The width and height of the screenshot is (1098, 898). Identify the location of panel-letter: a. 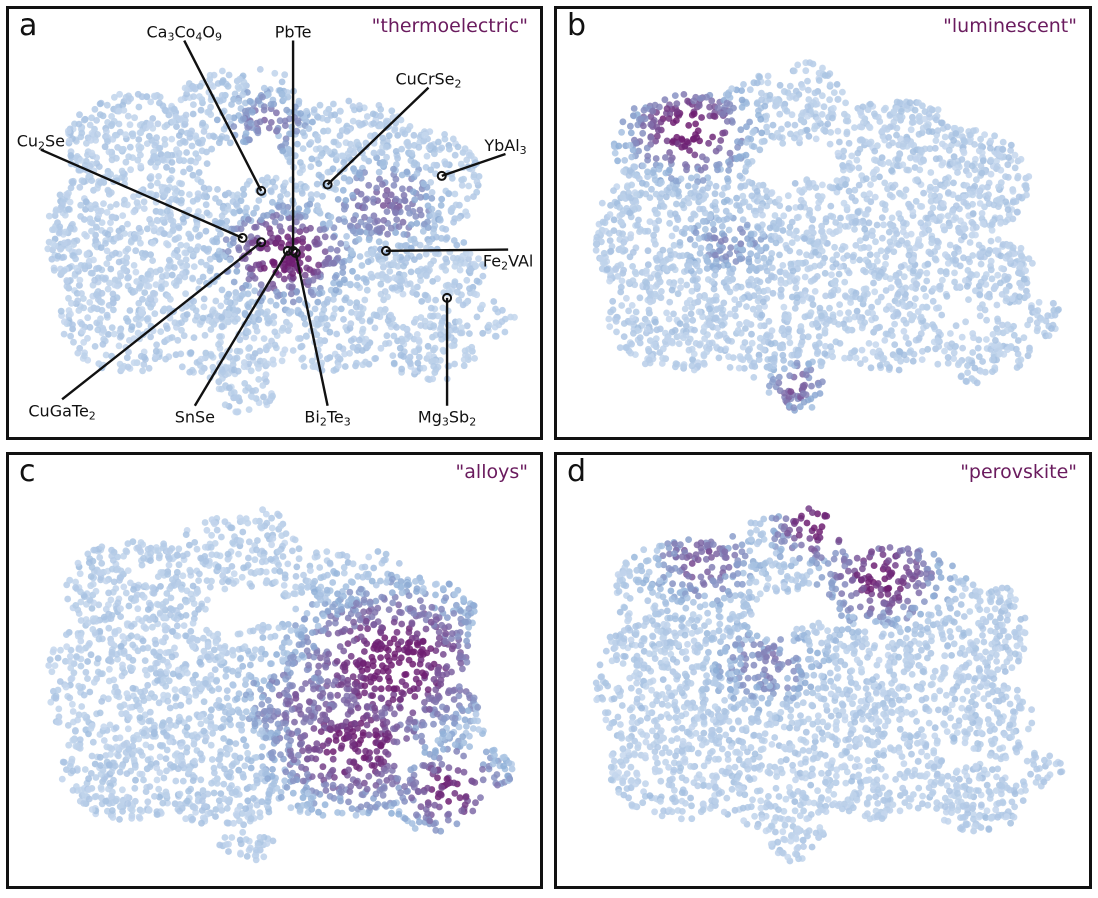
(28, 25).